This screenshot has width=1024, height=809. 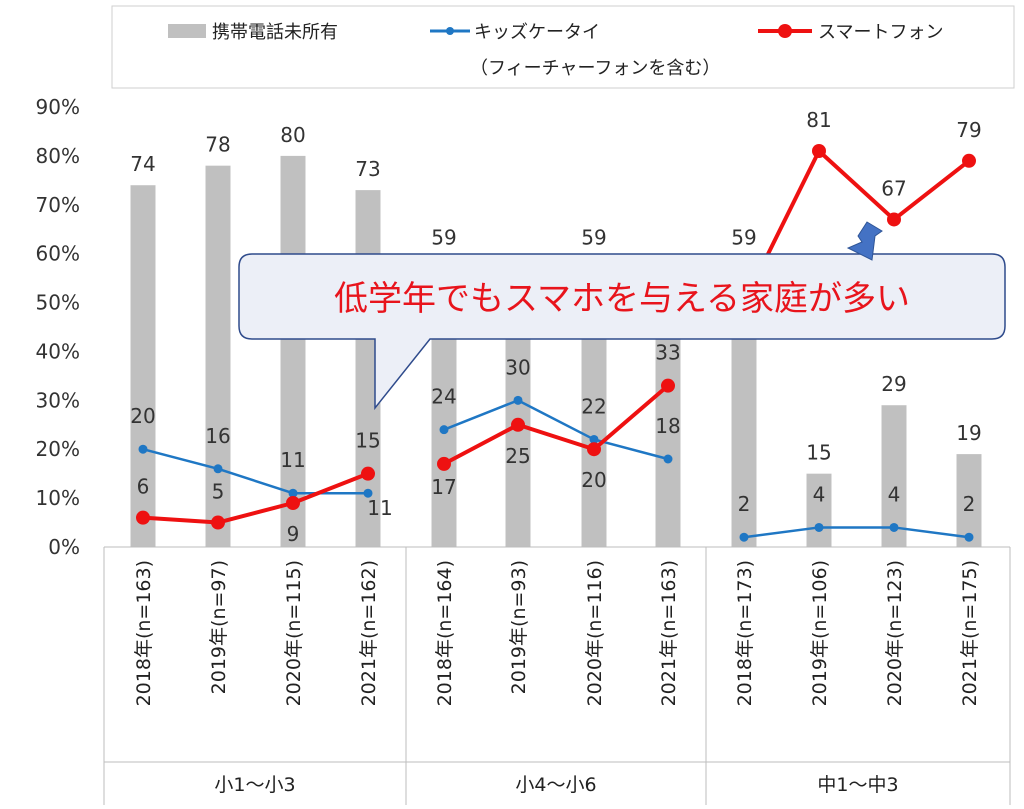 I want to click on legend-label-no-phone: 携帯電話未所有, so click(x=275, y=32).